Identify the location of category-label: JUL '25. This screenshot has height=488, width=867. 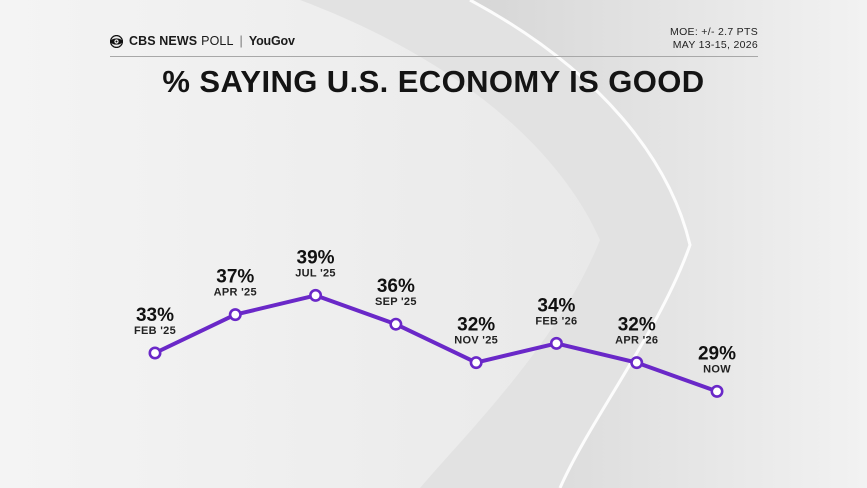
(315, 273).